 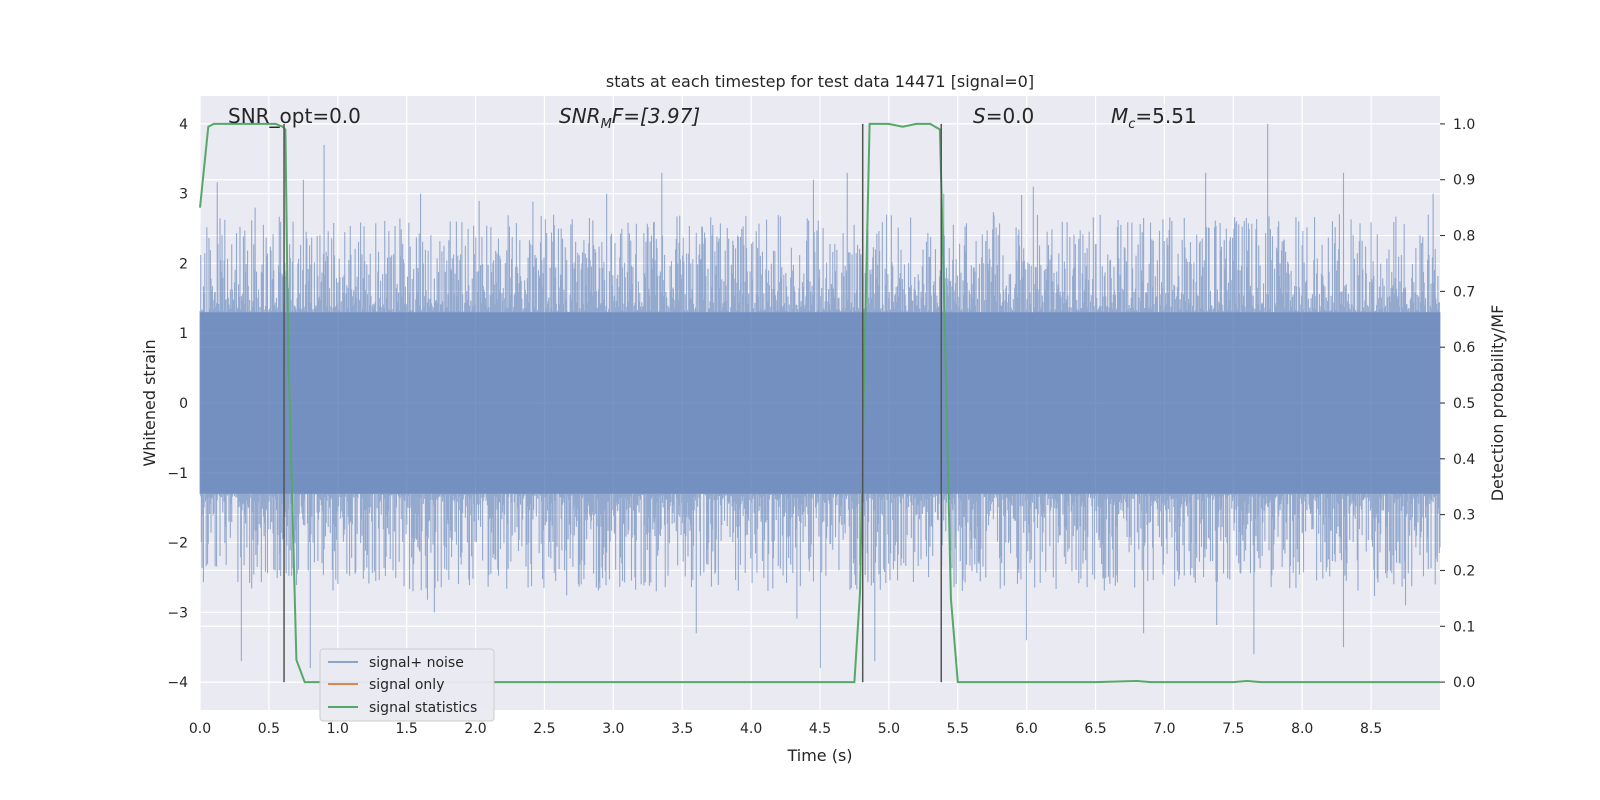 I want to click on y-tick-label-right: 0.9, so click(x=1464, y=181).